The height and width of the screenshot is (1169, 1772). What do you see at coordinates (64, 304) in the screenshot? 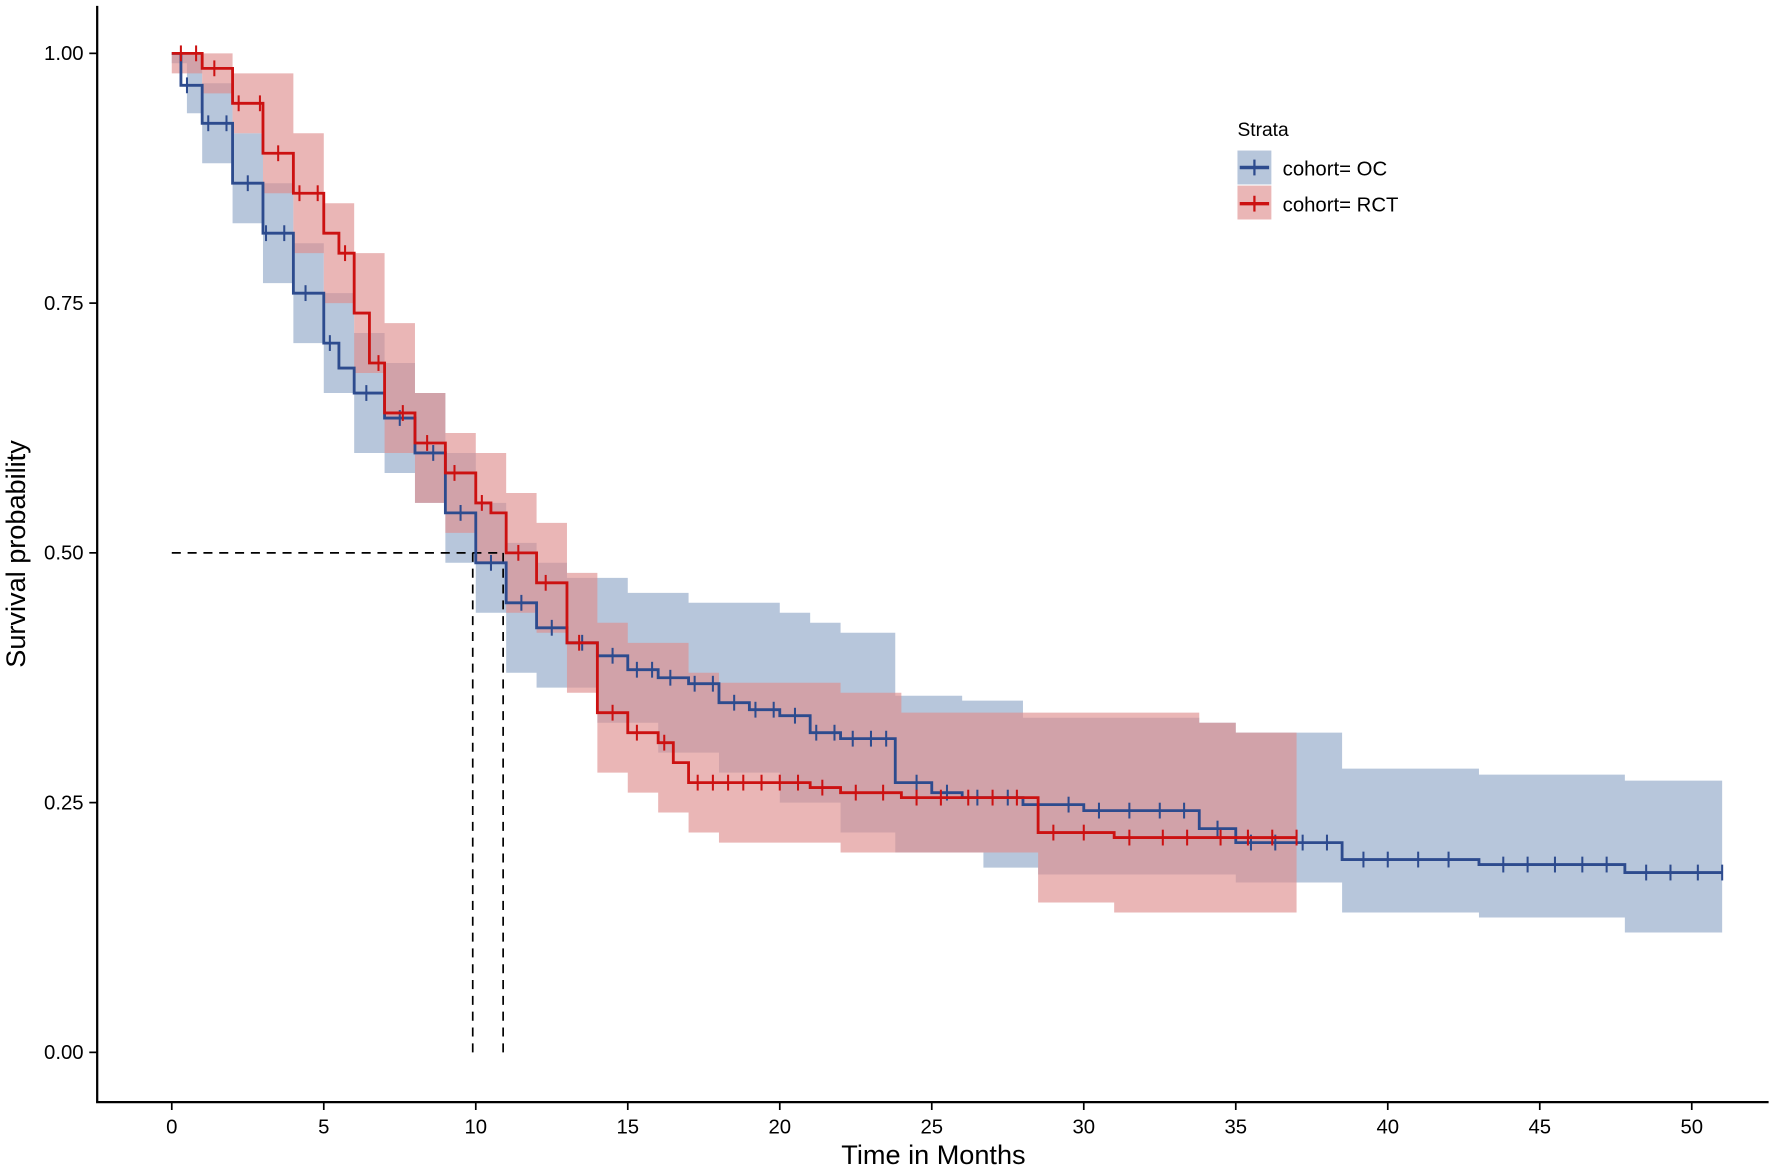
I see `y-tick-label: 0.75` at bounding box center [64, 304].